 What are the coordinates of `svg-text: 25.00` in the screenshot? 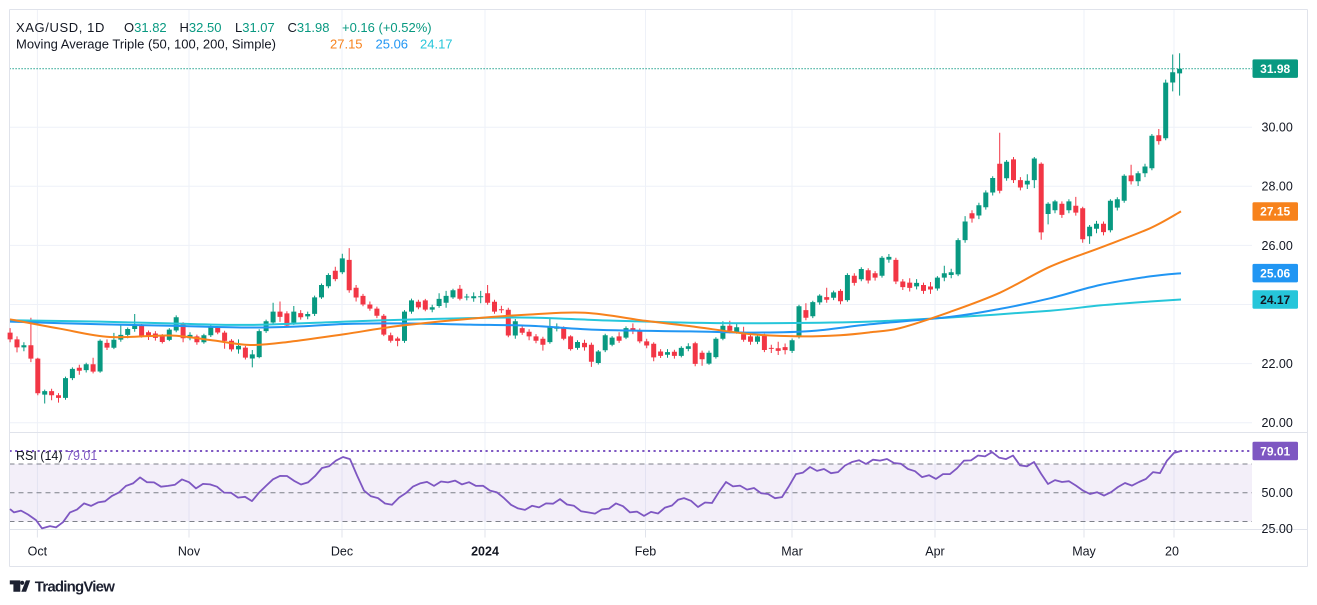 It's located at (1277, 529).